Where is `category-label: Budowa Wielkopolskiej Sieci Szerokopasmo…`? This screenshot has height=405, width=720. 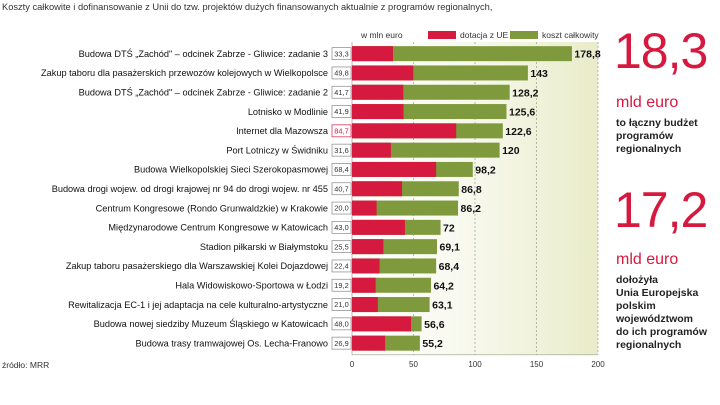
category-label: Budowa Wielkopolskiej Sieci Szerokopasmo… is located at coordinates (231, 170).